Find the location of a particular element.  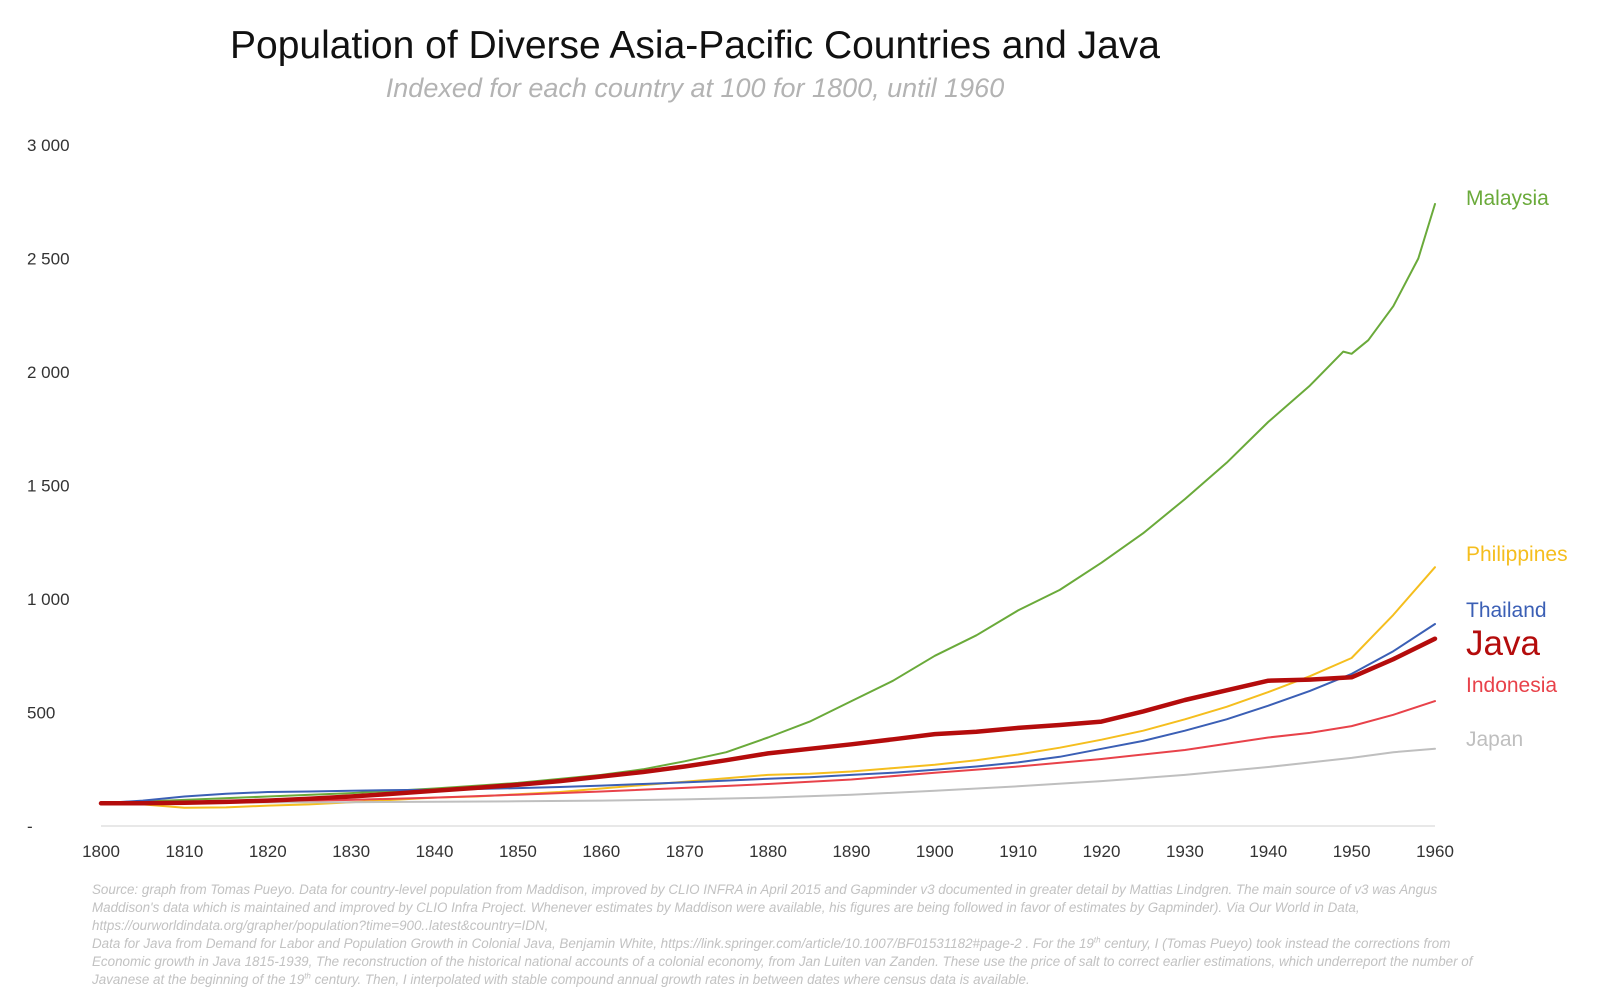

x-tick-label: 1920 is located at coordinates (1102, 851).